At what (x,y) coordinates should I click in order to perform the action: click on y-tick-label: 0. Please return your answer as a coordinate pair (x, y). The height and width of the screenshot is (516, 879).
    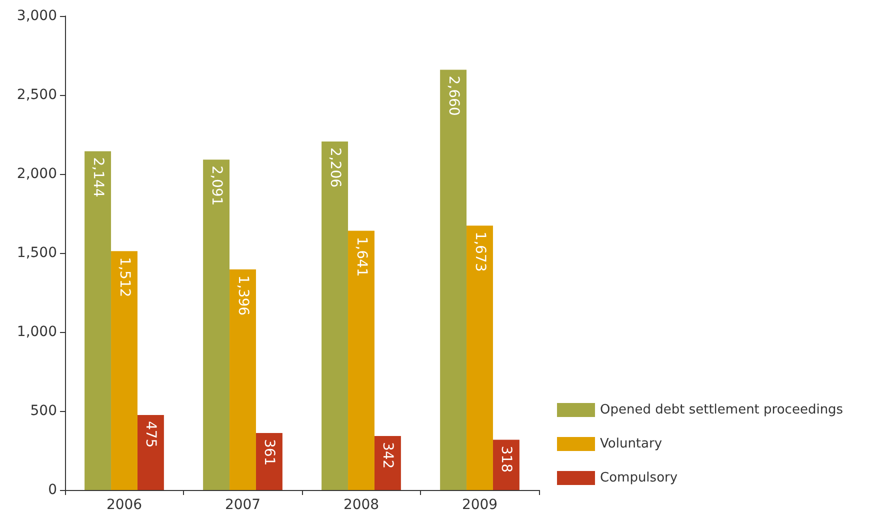
    Looking at the image, I should click on (52, 490).